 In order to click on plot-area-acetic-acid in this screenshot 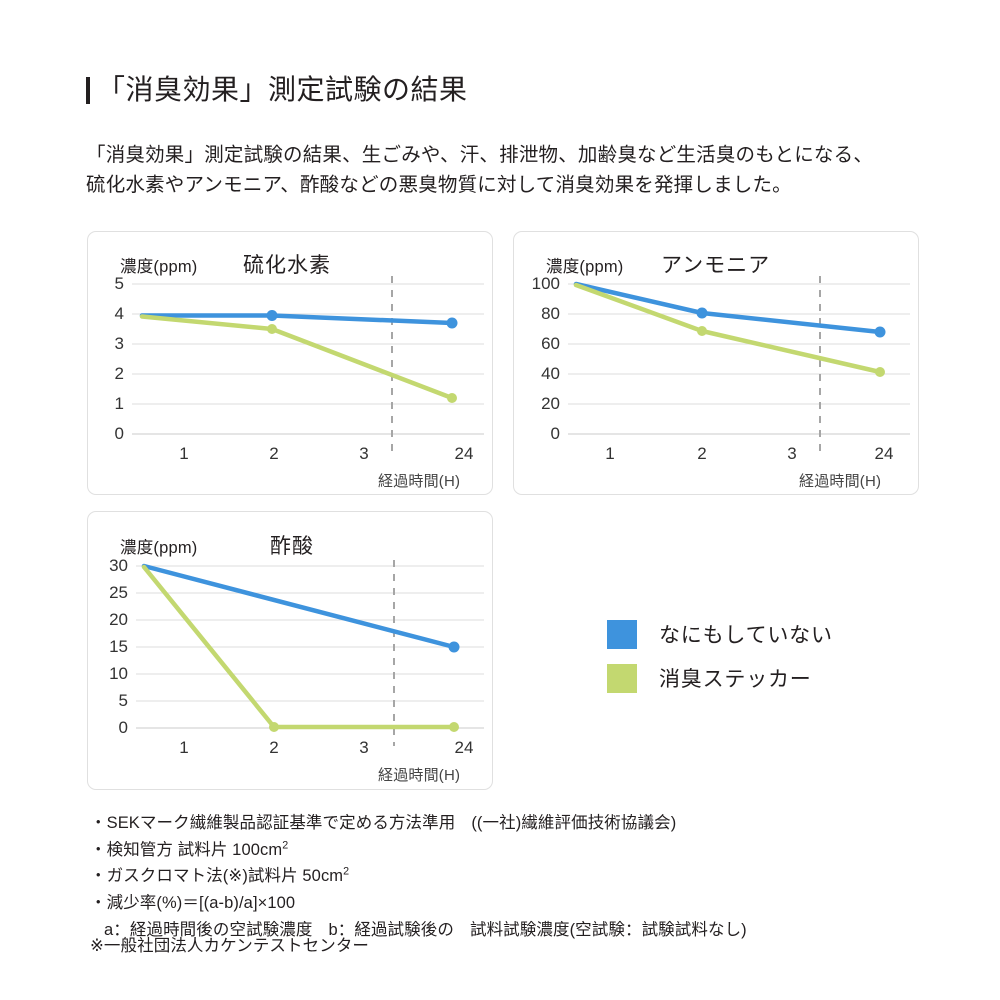, I will do `click(310, 653)`.